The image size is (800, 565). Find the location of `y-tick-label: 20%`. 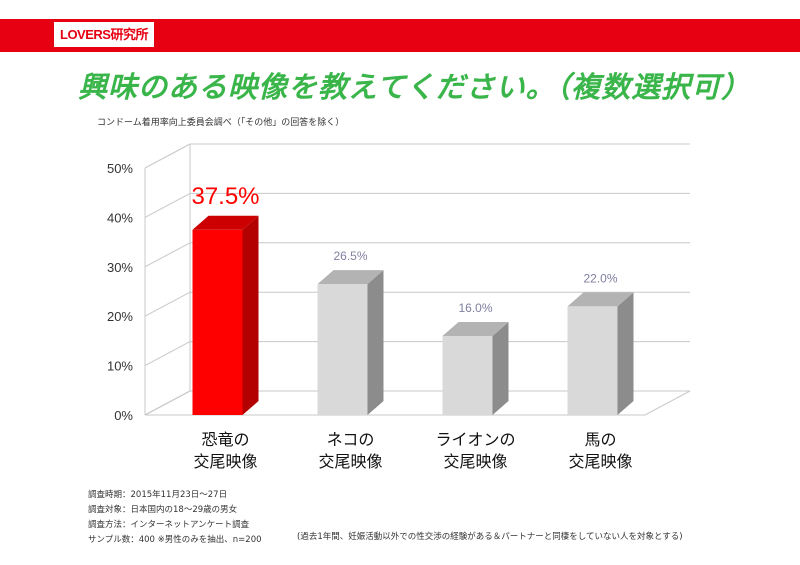

y-tick-label: 20% is located at coordinates (120, 316).